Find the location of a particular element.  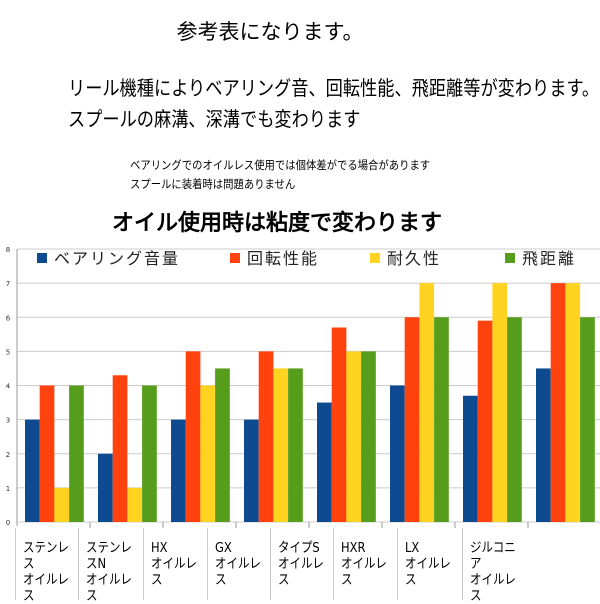

y-tick-label: 4 is located at coordinates (8, 387).